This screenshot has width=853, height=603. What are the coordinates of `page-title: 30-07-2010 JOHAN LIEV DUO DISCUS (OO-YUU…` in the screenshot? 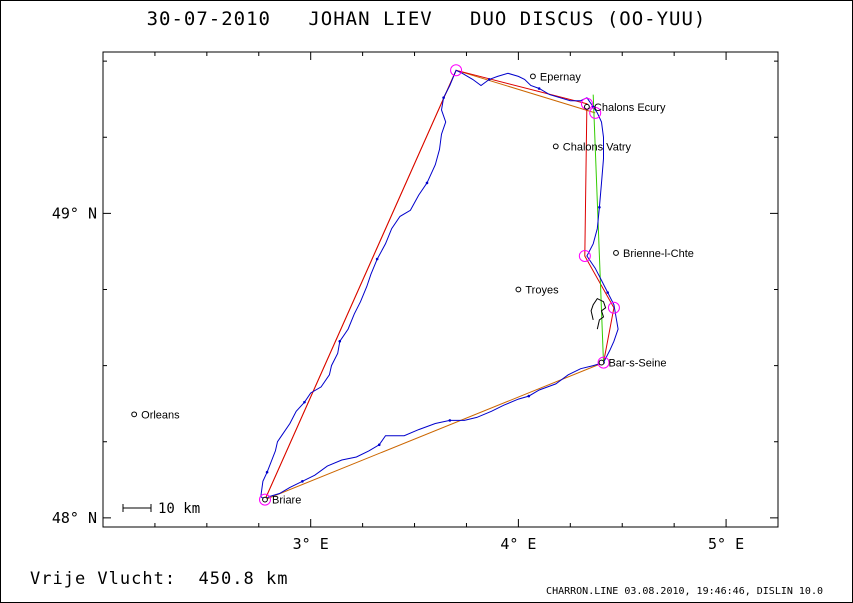 It's located at (426, 19).